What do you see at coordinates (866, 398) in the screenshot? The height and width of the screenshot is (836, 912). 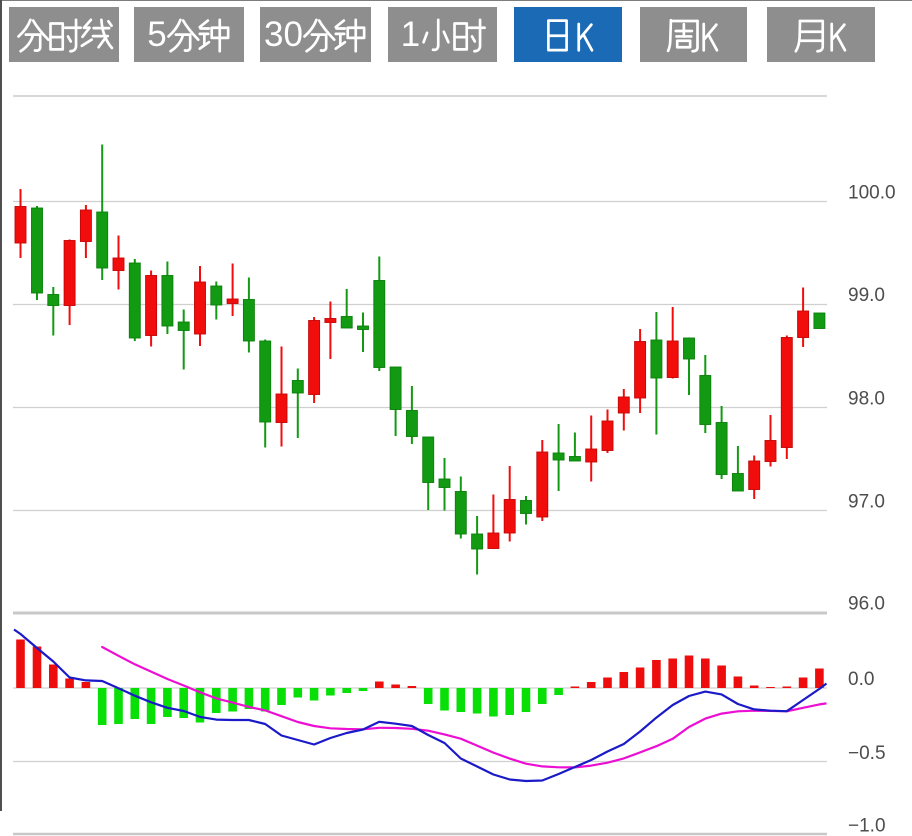 I see `svg-text: 98.0` at bounding box center [866, 398].